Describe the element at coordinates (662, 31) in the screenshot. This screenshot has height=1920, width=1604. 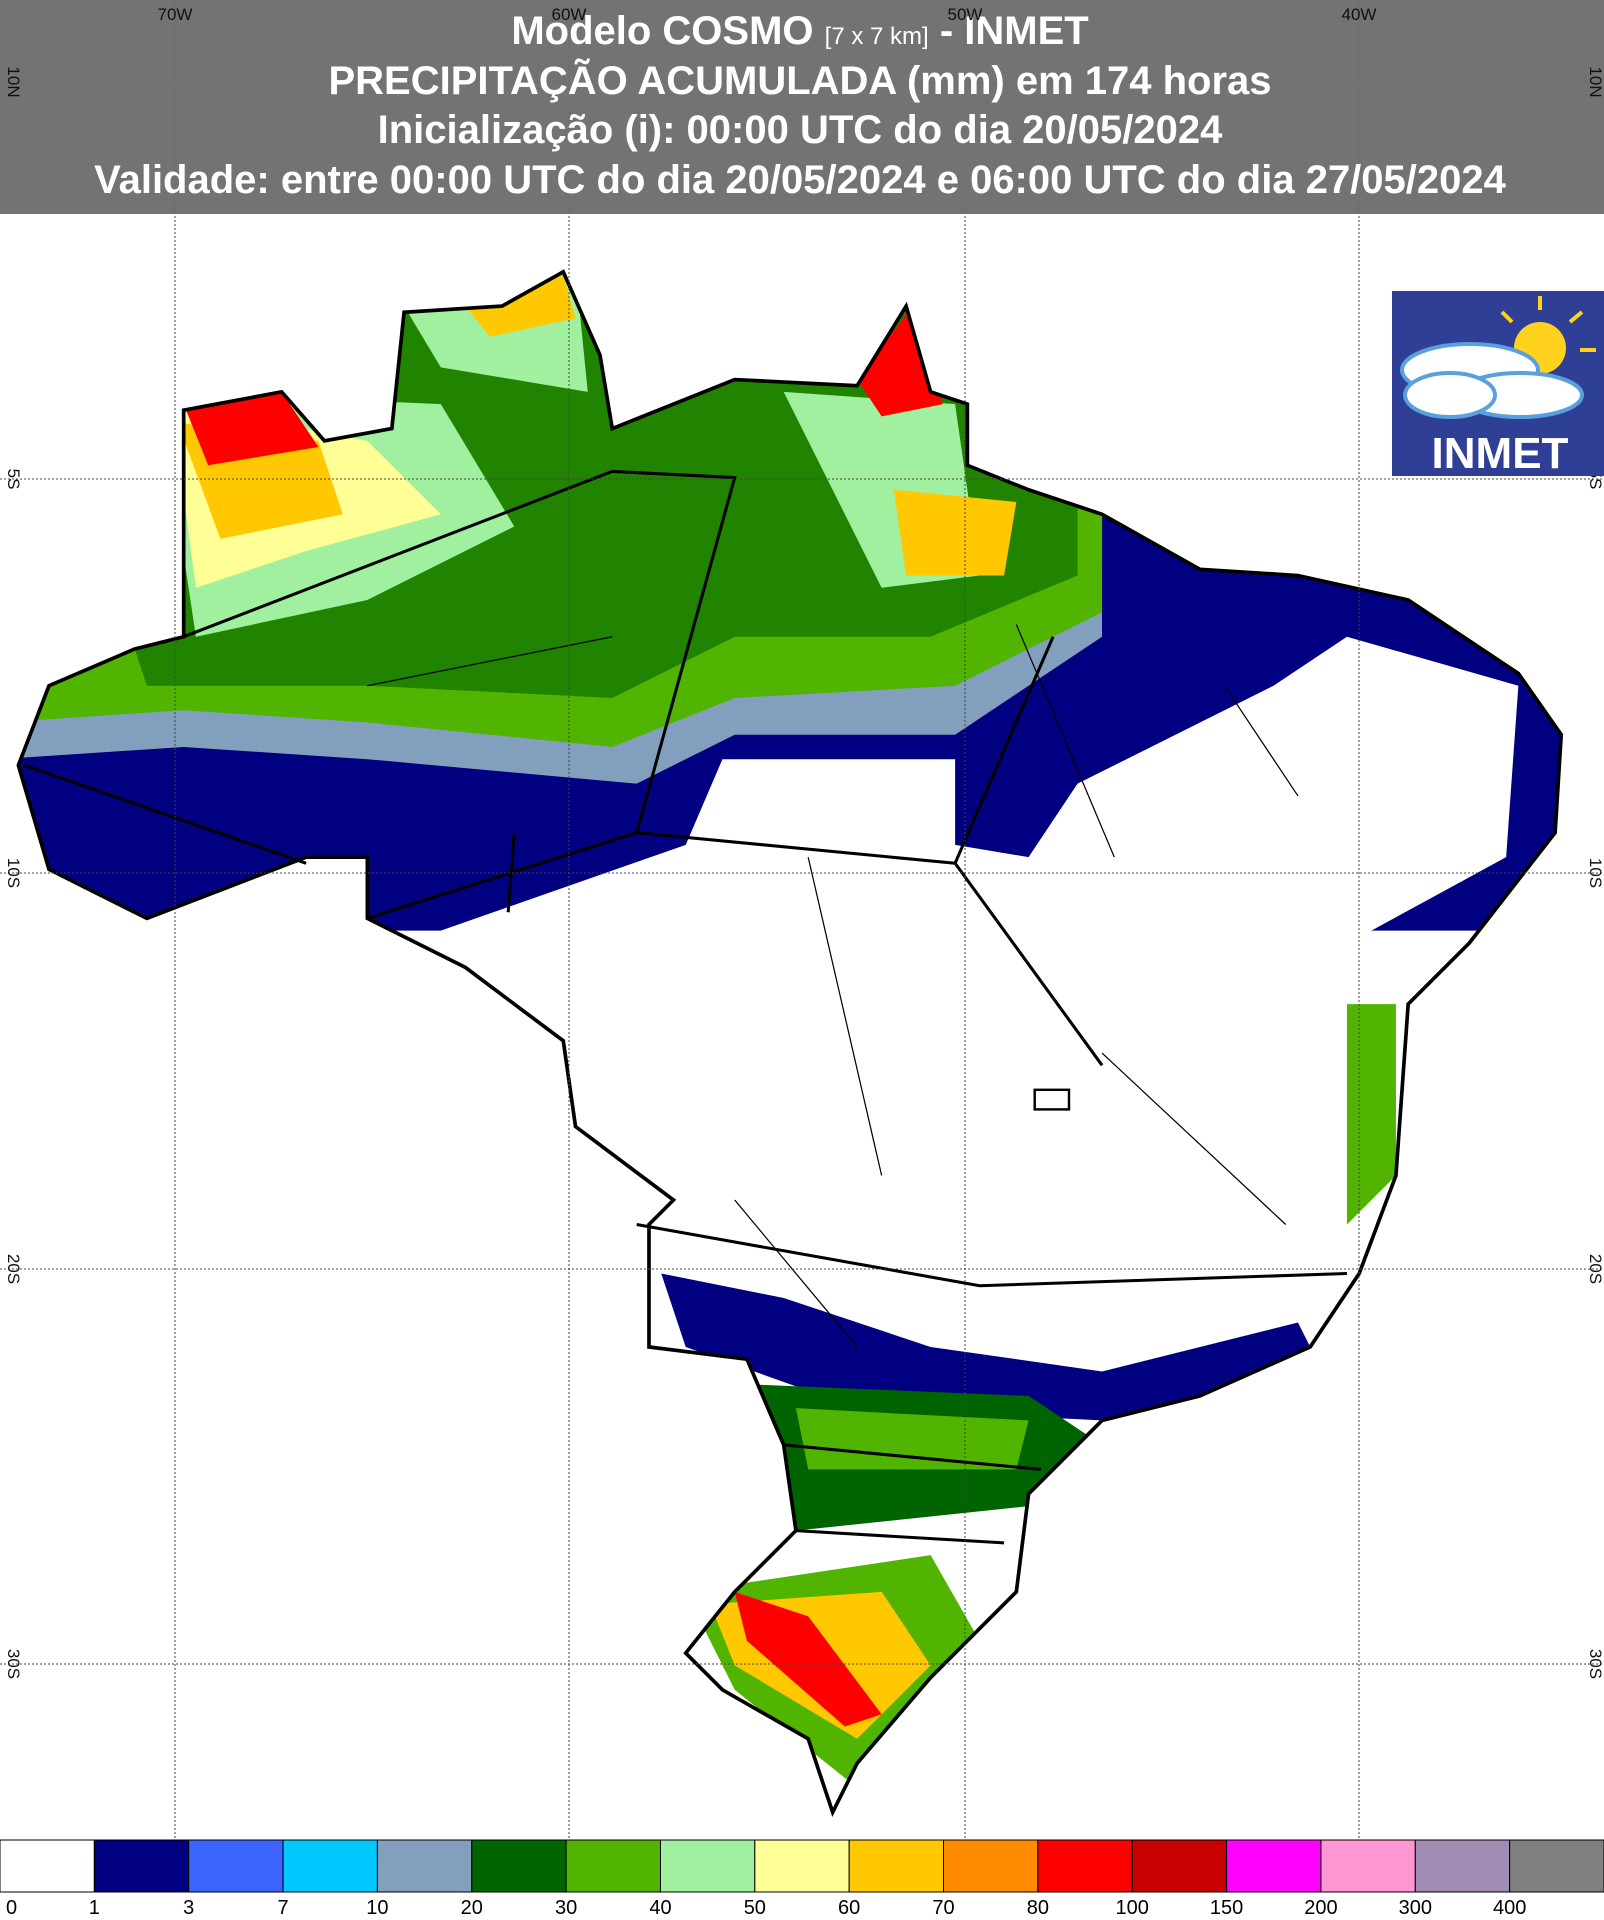
I see `title-main: Modelo COSMO` at that location.